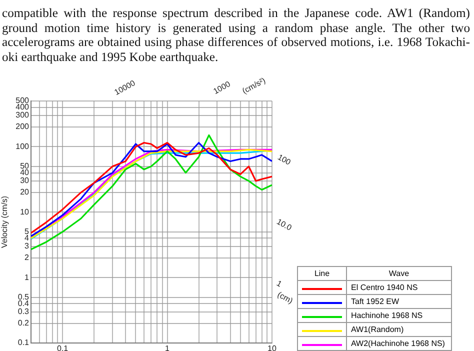  Describe the element at coordinates (24, 297) in the screenshot. I see `y-tick-label: 0.5` at that location.